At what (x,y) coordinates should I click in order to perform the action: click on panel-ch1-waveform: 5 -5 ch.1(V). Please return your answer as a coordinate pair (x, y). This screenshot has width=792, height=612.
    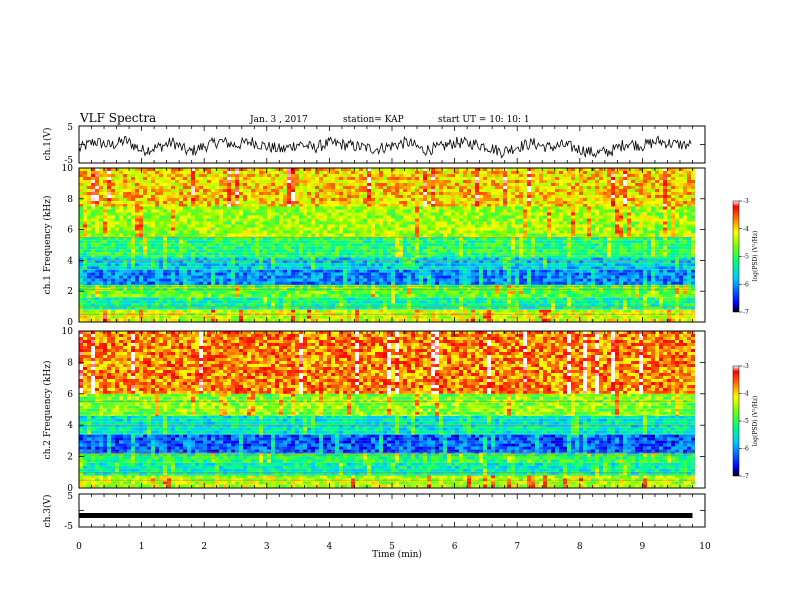
    Looking at the image, I should click on (374, 144).